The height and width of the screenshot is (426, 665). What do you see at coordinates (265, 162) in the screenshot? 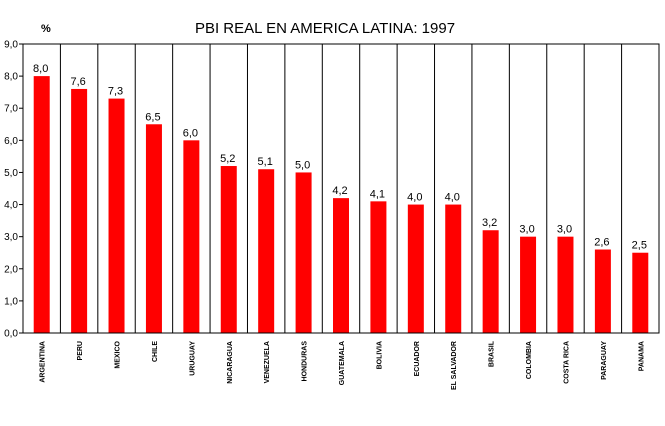
I see `data-label: 5,1` at bounding box center [265, 162].